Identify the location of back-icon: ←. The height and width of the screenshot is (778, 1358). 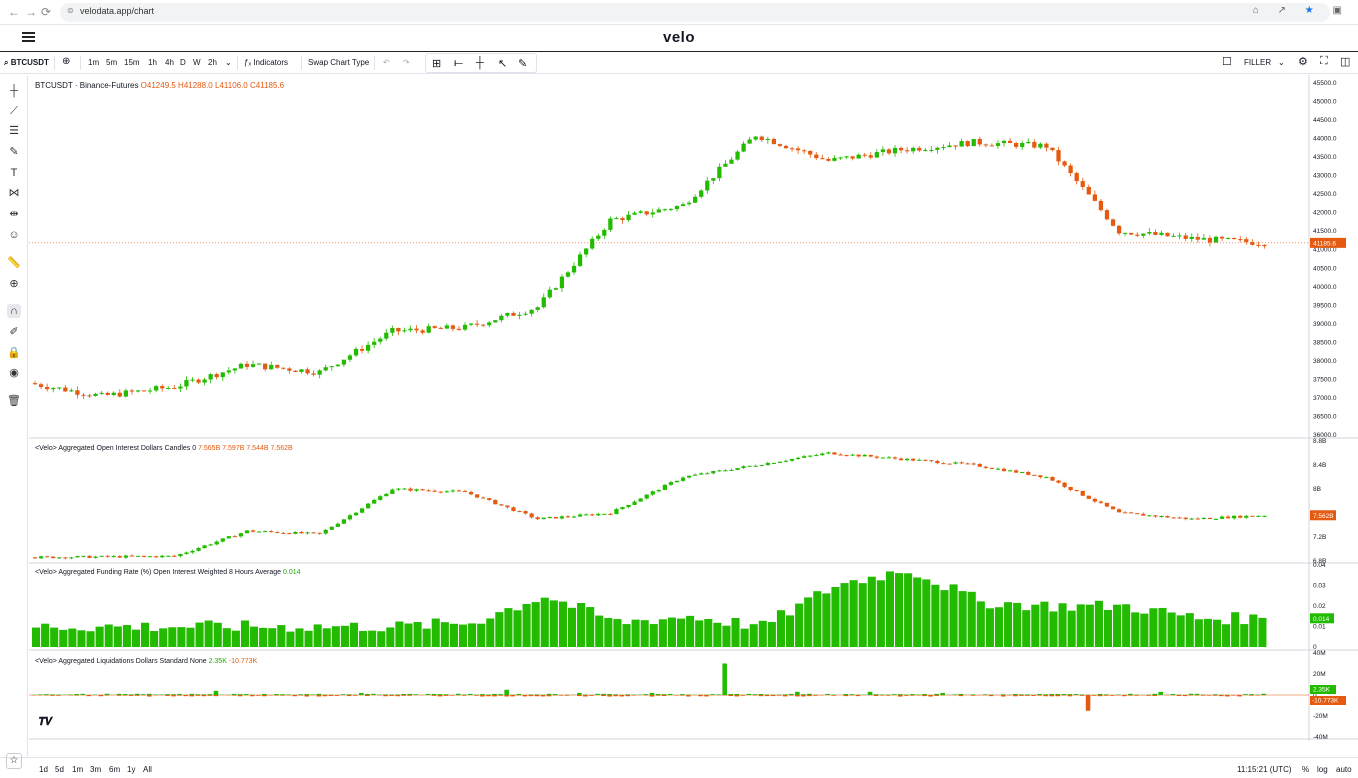
(14, 12).